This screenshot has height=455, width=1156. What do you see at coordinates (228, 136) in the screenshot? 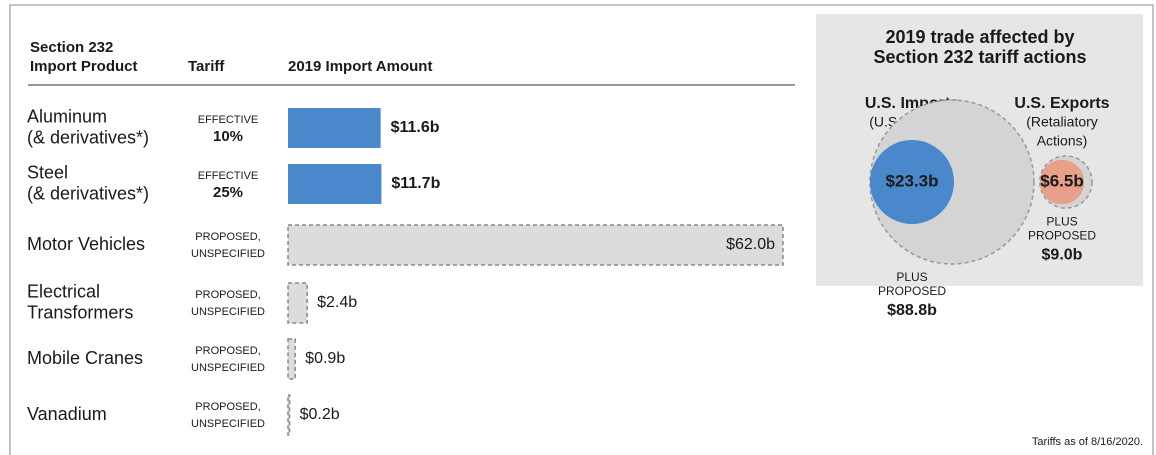
I see `tariff-label: 10%` at bounding box center [228, 136].